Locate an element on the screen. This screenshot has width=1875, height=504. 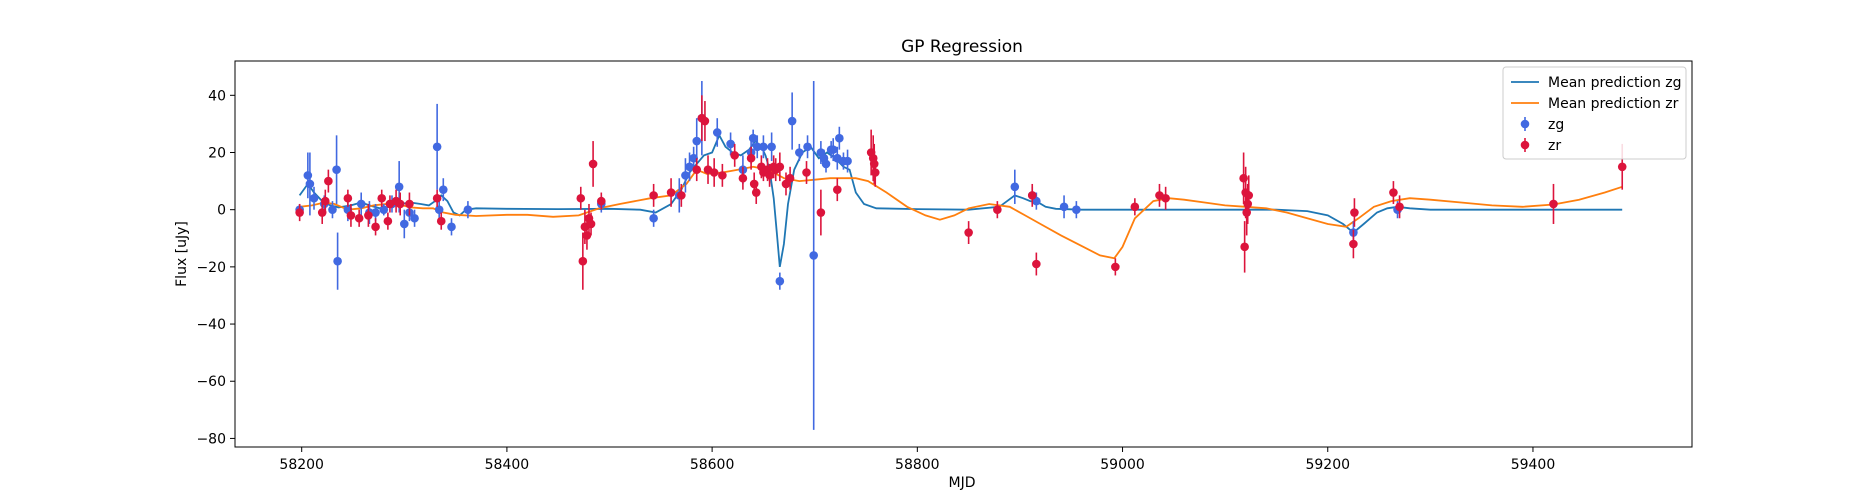
legend-marker-swatch is located at coordinates (1525, 124).